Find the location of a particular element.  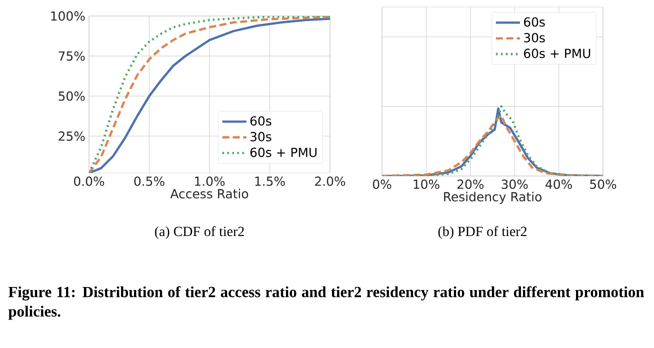

y-tick-label: 25% is located at coordinates (71, 136).